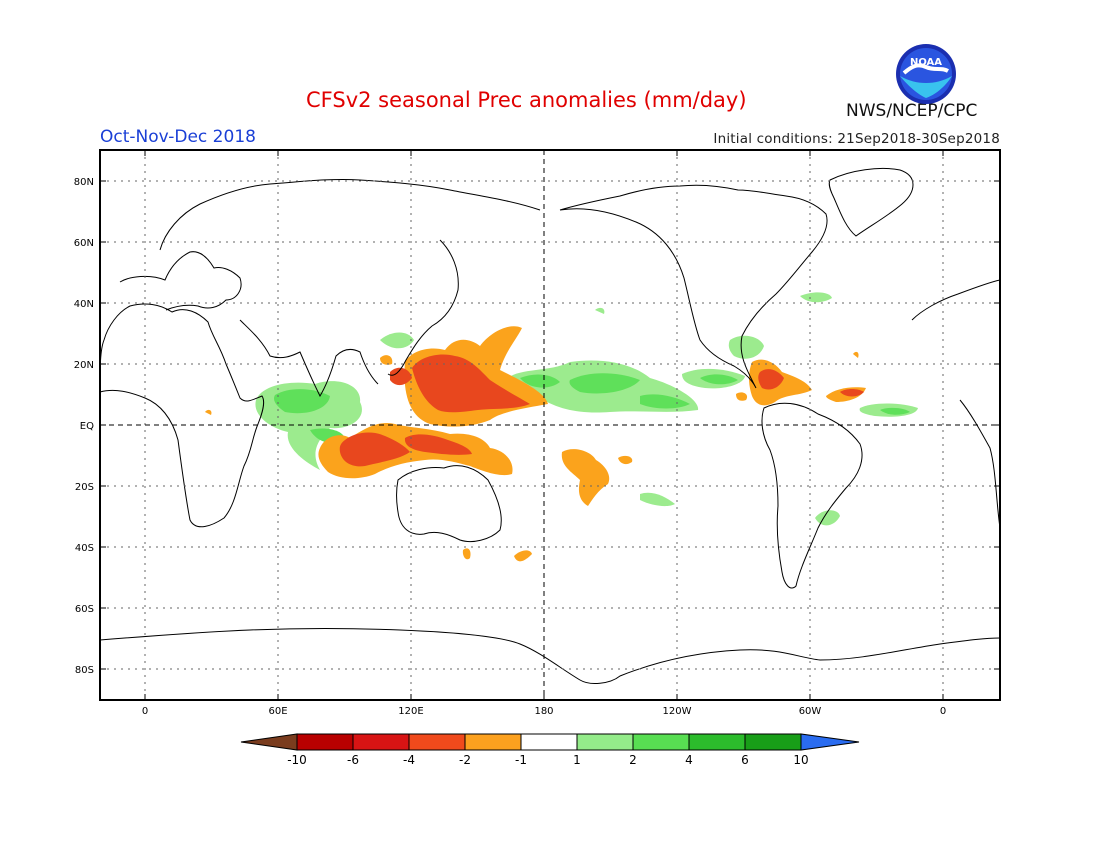 The image size is (1100, 850). I want to click on dry-core-philippines, so click(401, 376).